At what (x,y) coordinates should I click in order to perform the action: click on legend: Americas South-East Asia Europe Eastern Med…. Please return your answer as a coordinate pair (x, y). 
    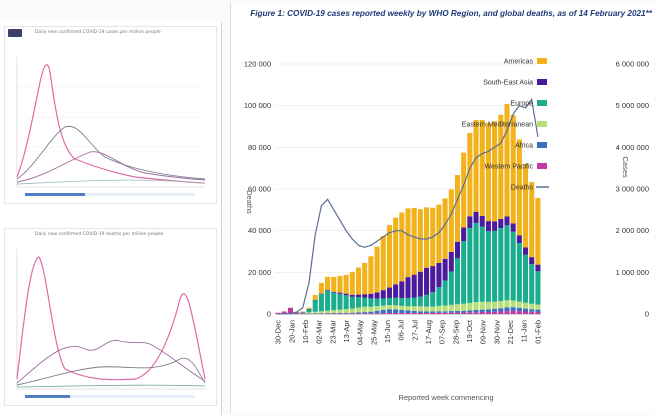
    Looking at the image, I should click on (505, 125).